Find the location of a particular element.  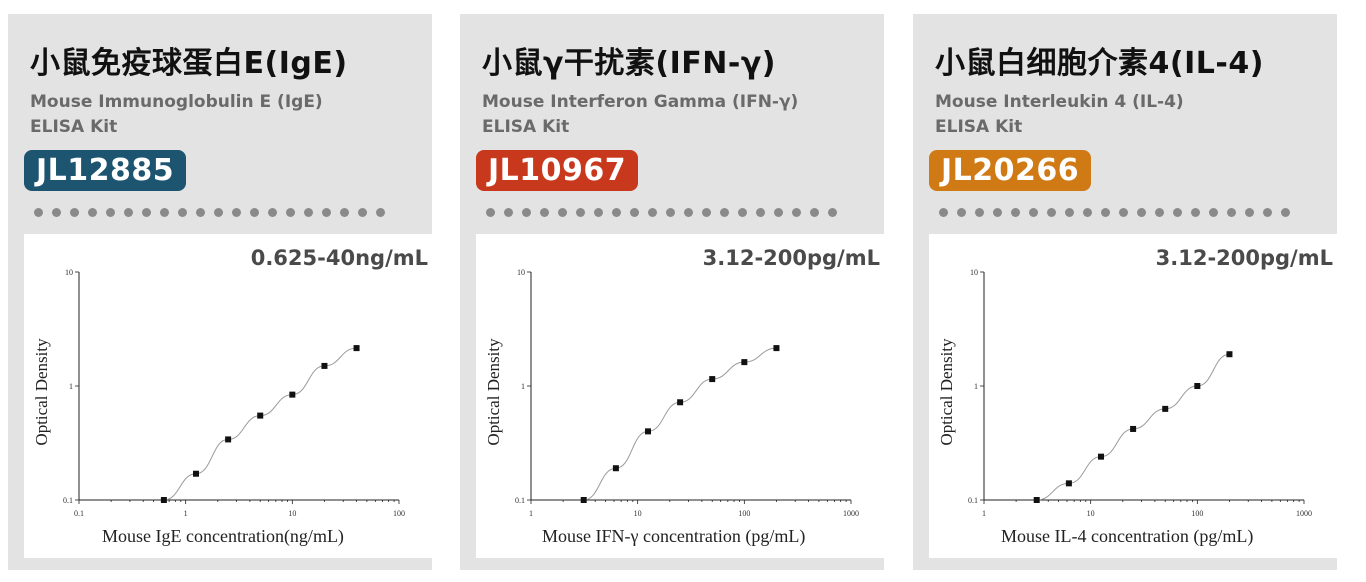

chart-svg: 0.1 1 10 100 10 1 0.1 is located at coordinates (234, 393).